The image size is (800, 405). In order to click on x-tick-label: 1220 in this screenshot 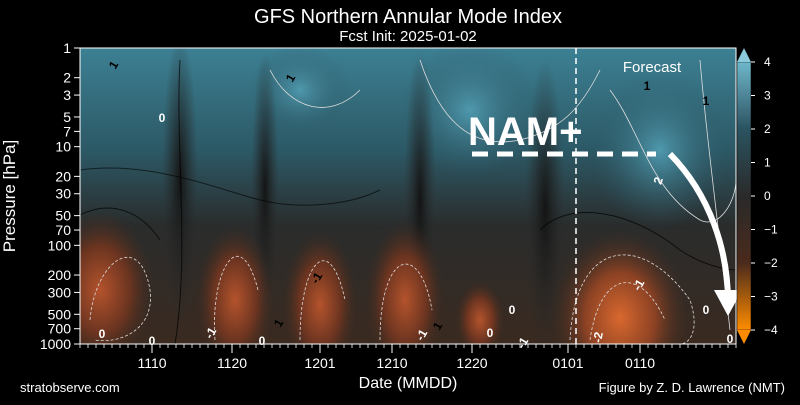, I will do `click(471, 363)`.